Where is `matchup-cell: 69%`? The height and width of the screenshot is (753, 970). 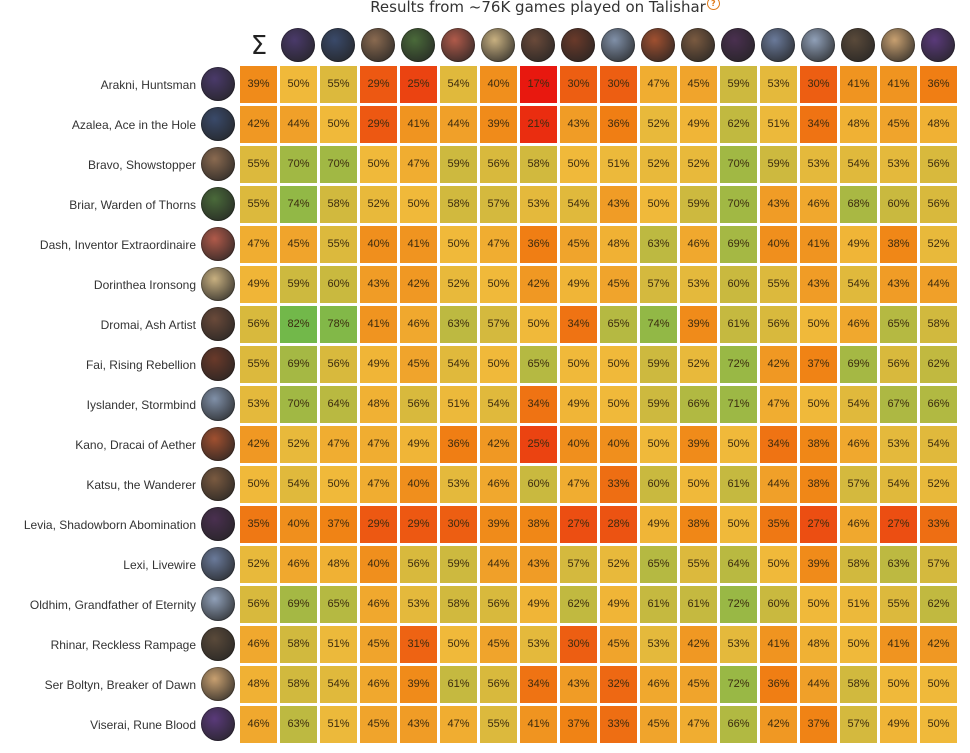
matchup-cell: 69% is located at coordinates (738, 244).